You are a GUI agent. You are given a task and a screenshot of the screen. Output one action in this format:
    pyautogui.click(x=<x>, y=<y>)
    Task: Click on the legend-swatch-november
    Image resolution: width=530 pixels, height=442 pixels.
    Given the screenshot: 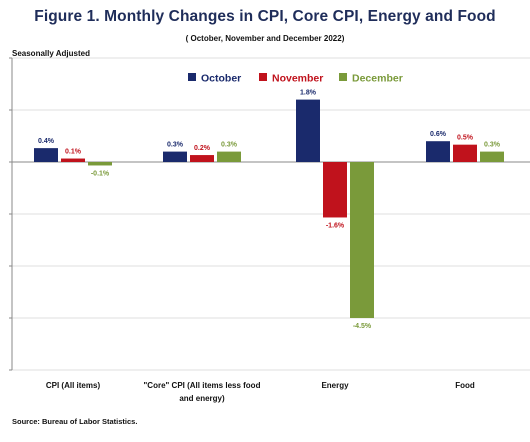 What is the action you would take?
    pyautogui.click(x=263, y=77)
    